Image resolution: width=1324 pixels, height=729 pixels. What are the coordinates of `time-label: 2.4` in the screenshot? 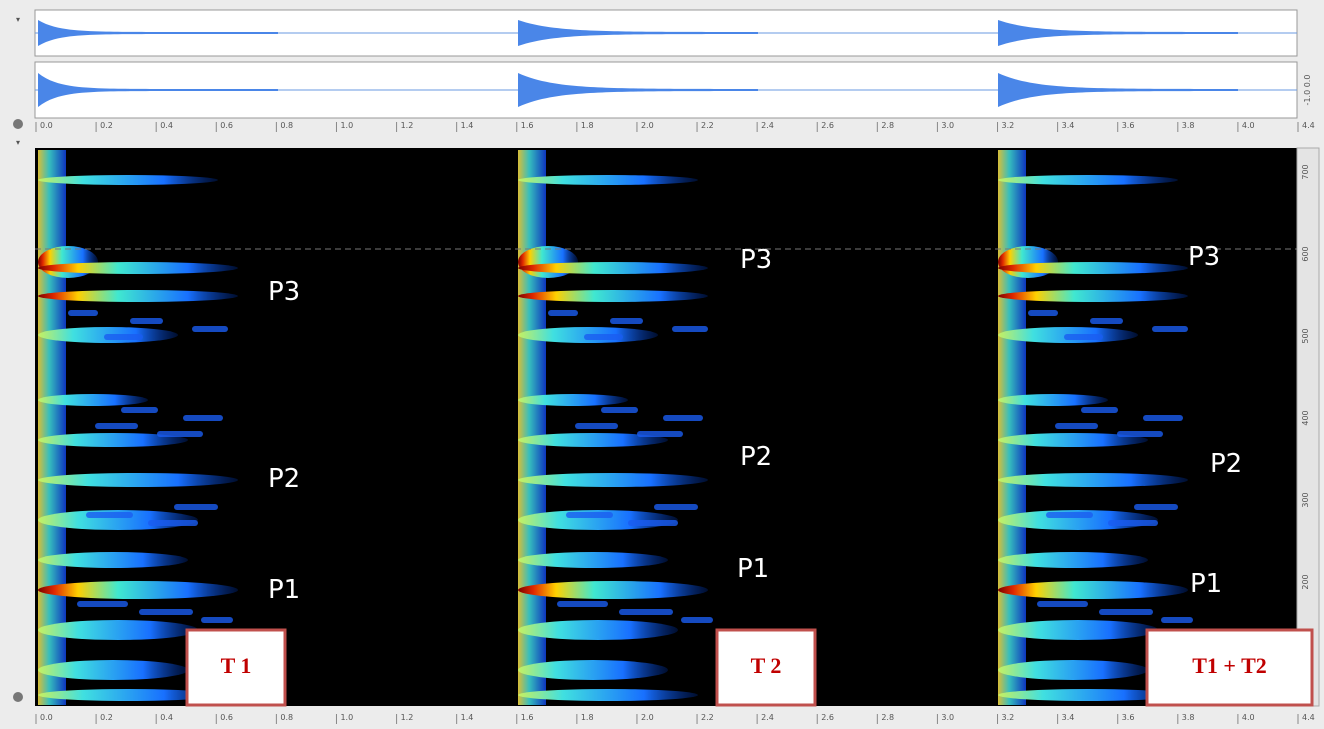 It's located at (767, 125).